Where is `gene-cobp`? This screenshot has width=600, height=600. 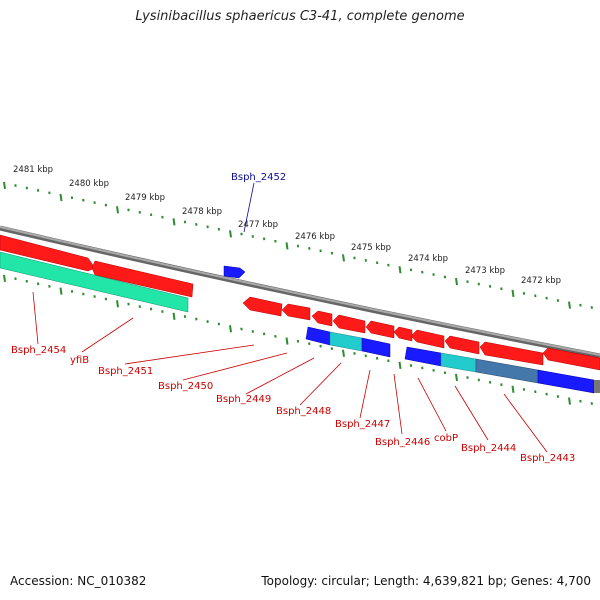
gene-cobp is located at coordinates (427, 339).